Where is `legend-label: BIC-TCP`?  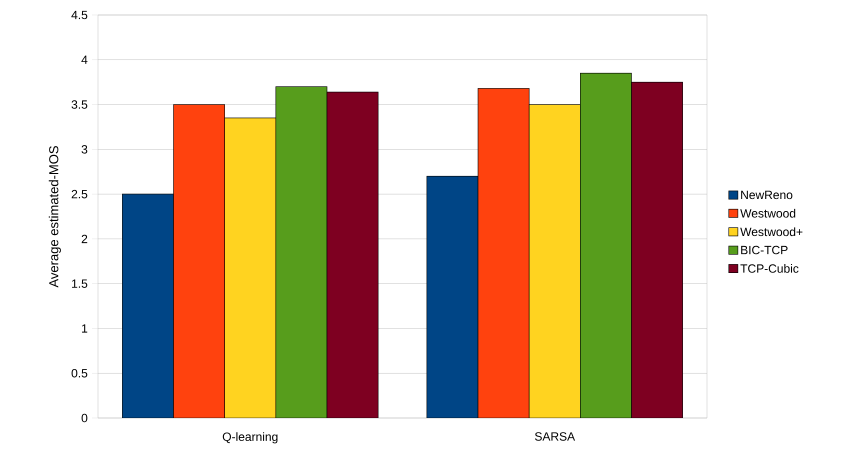
legend-label: BIC-TCP is located at coordinates (764, 250).